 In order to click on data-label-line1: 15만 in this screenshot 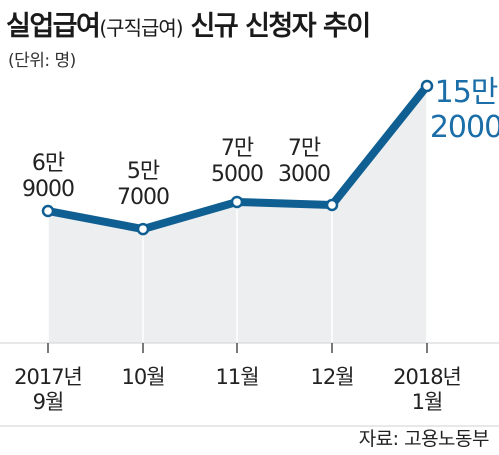, I will do `click(466, 92)`.